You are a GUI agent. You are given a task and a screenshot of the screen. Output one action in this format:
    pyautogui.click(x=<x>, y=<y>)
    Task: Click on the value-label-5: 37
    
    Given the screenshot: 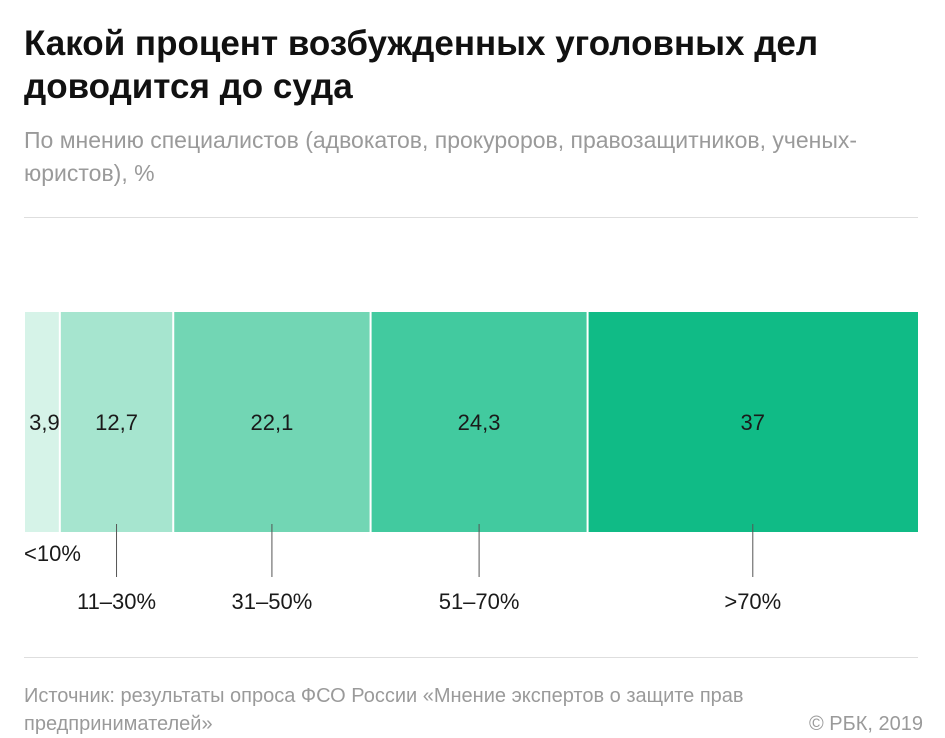 What is the action you would take?
    pyautogui.click(x=753, y=422)
    